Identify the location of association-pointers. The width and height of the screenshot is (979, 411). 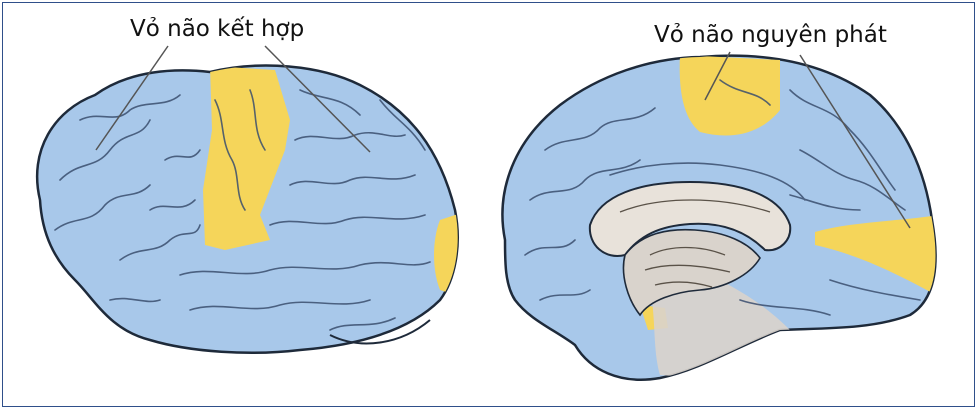
(233, 99).